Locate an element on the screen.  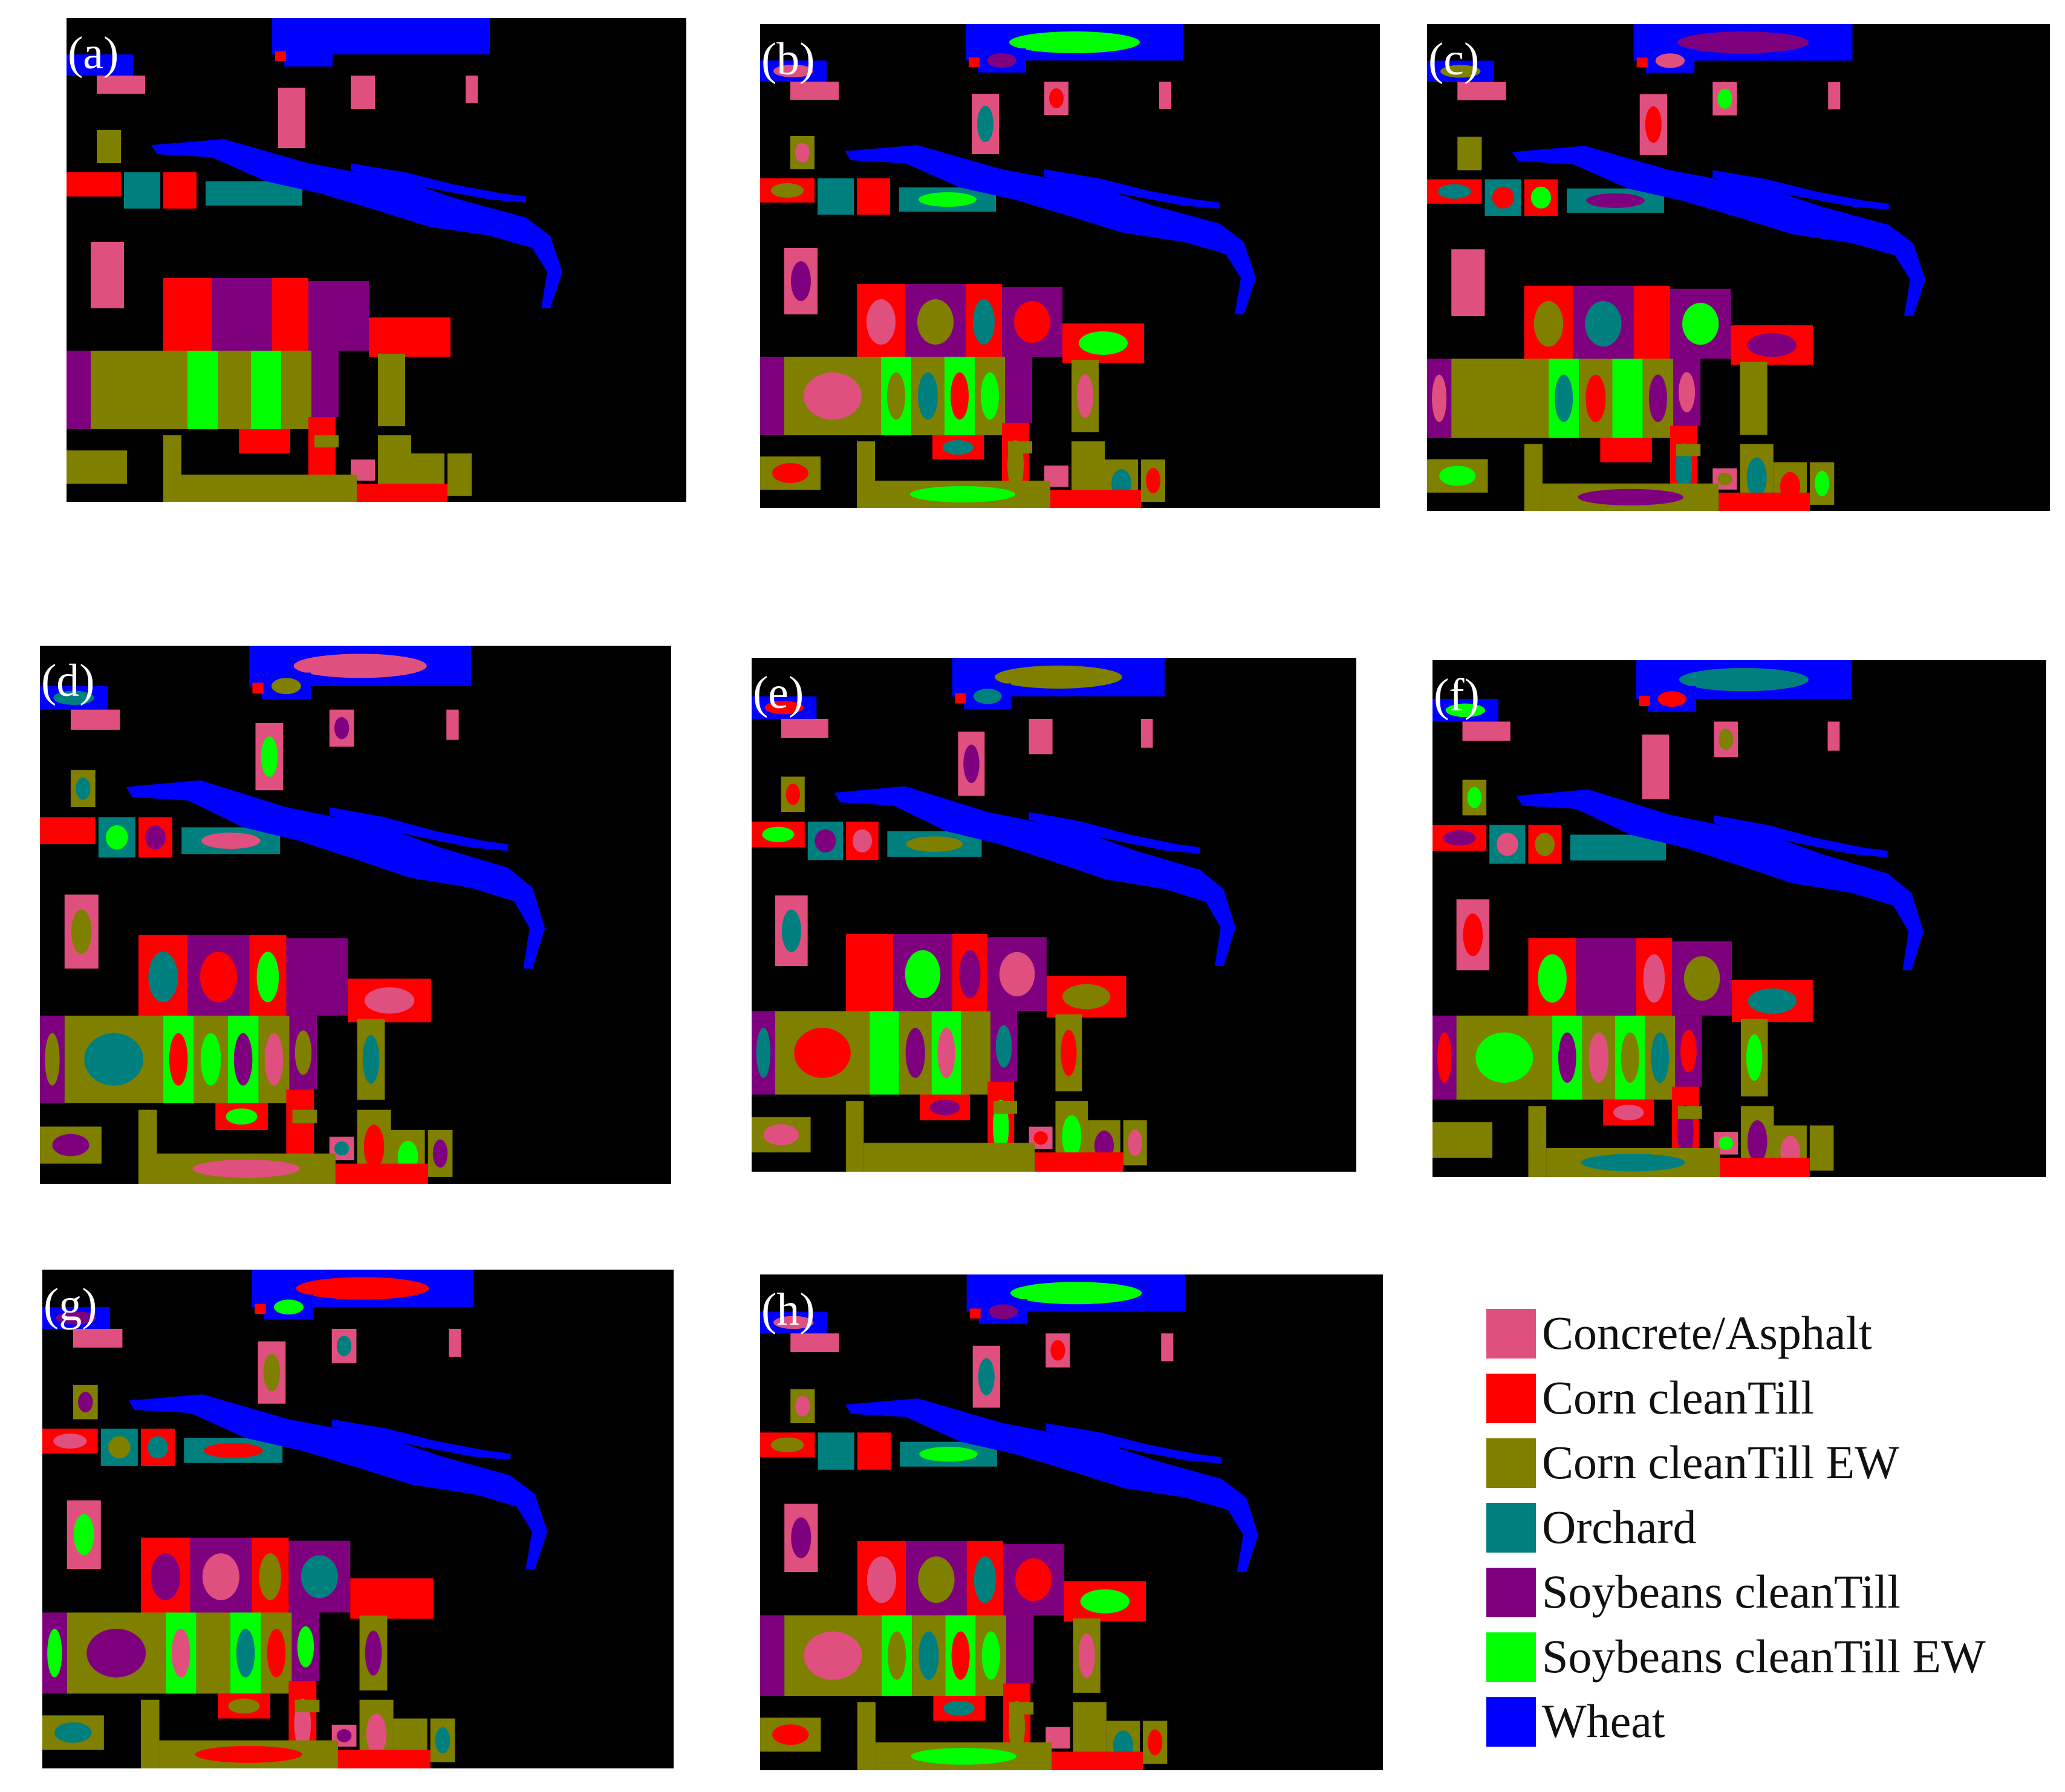
map-panel-f: (f) is located at coordinates (1739, 919).